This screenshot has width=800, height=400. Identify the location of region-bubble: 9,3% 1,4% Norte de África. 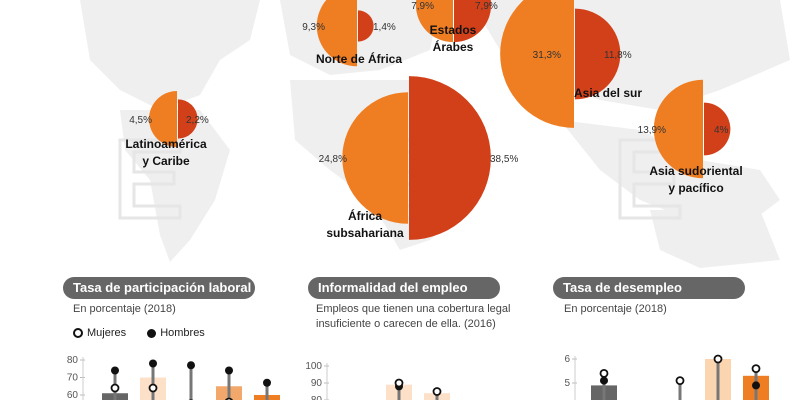
(352, 33).